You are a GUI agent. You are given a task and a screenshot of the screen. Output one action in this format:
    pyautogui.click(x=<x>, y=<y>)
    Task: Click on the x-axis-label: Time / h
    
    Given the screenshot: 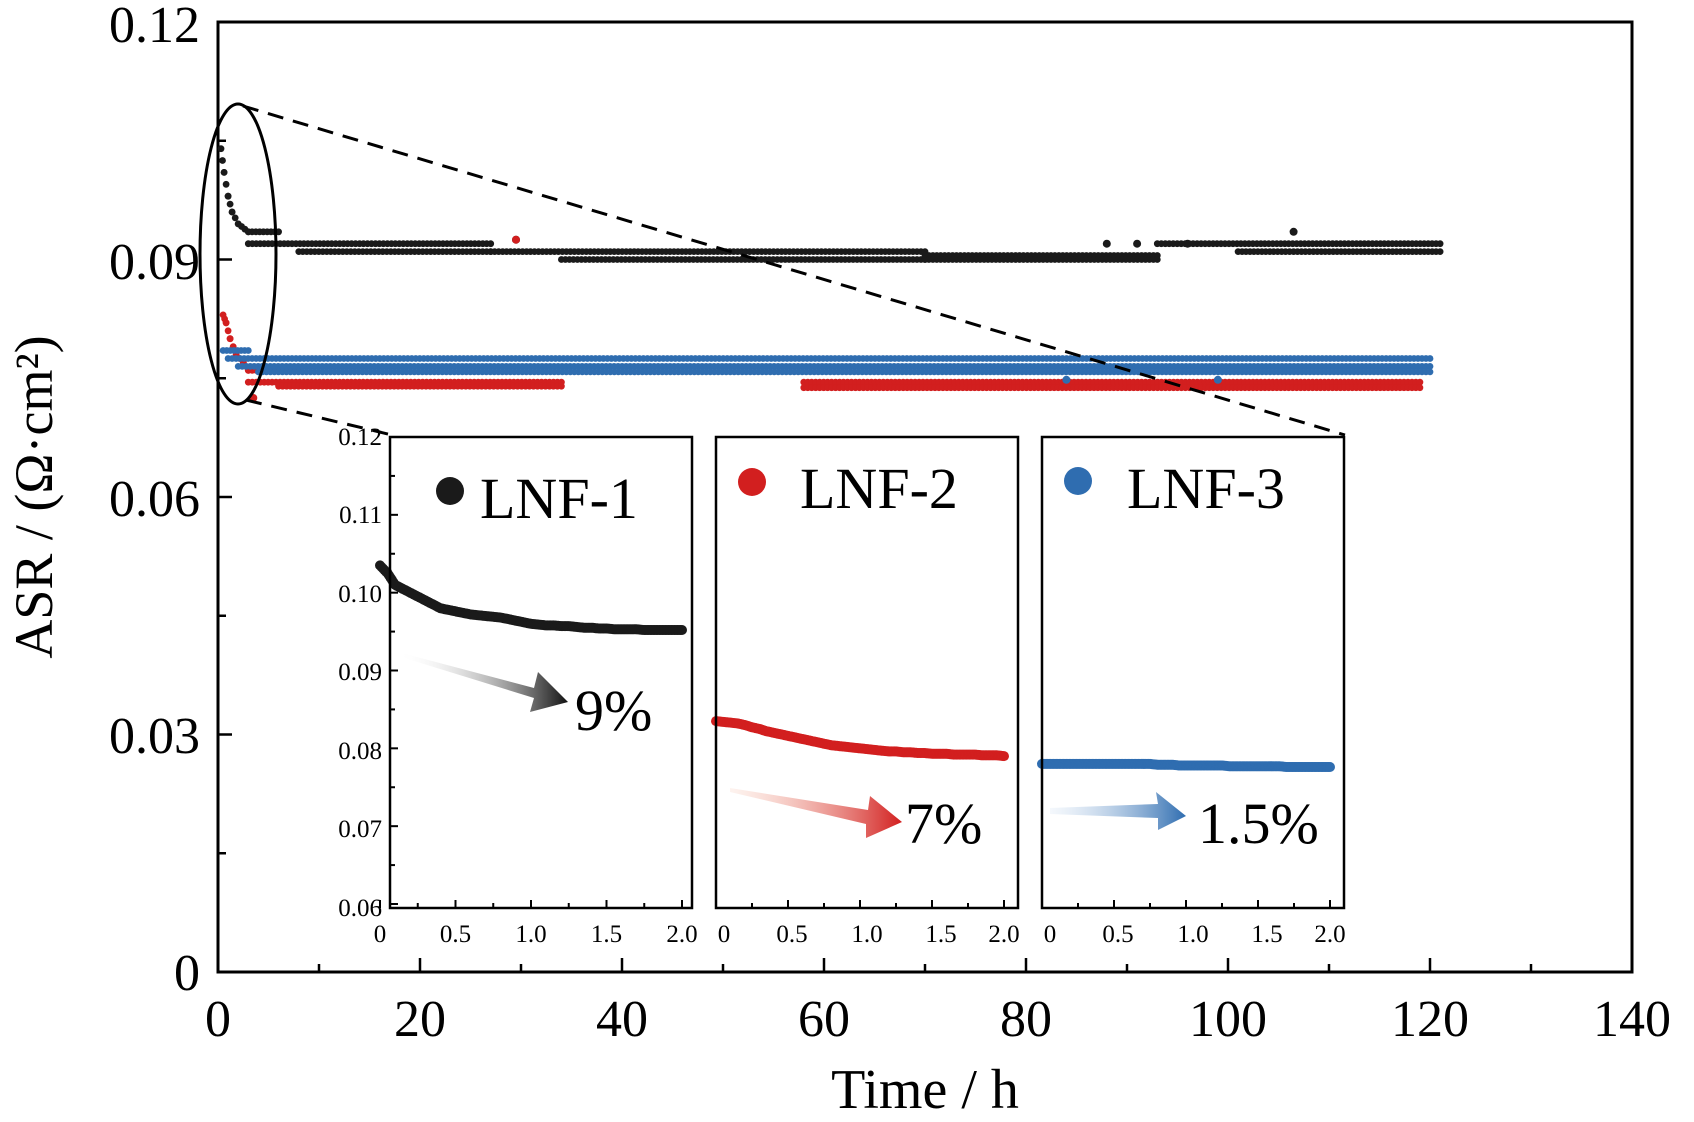 What is the action you would take?
    pyautogui.click(x=925, y=1090)
    